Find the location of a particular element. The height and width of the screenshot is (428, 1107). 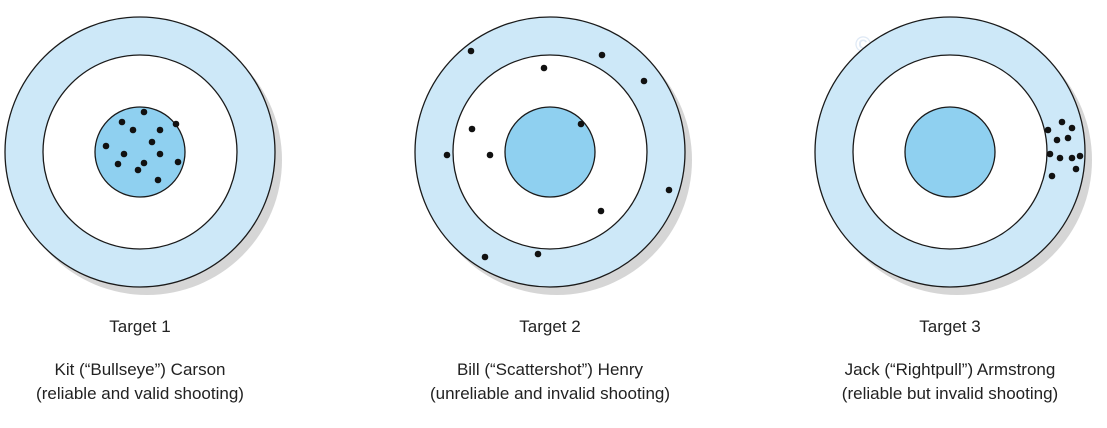

target-1-shooter: Kit (“Bullseye”) Carson is located at coordinates (140, 369).